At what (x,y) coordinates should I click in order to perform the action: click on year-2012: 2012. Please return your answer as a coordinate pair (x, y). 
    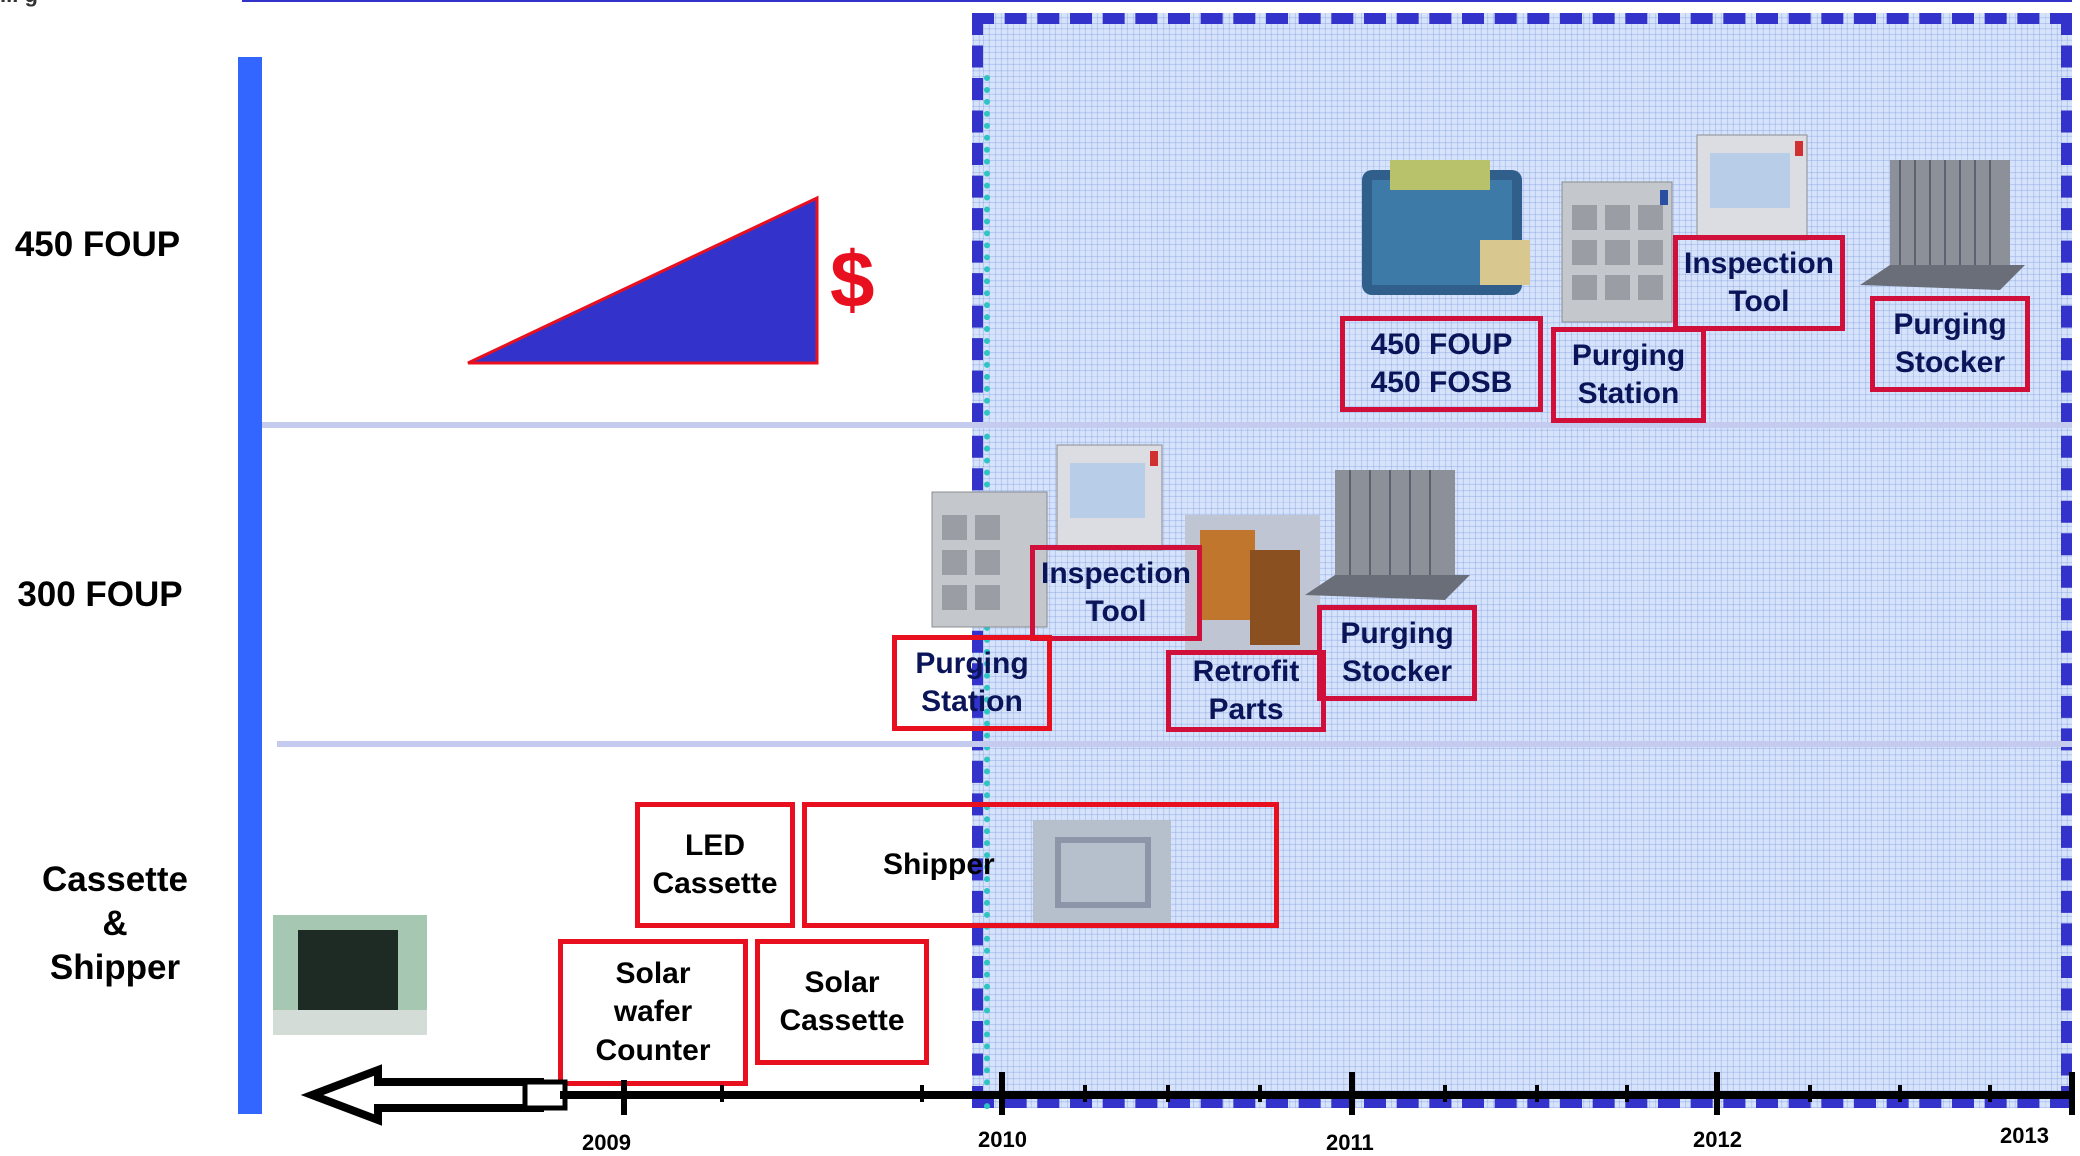
    Looking at the image, I should click on (1717, 1139).